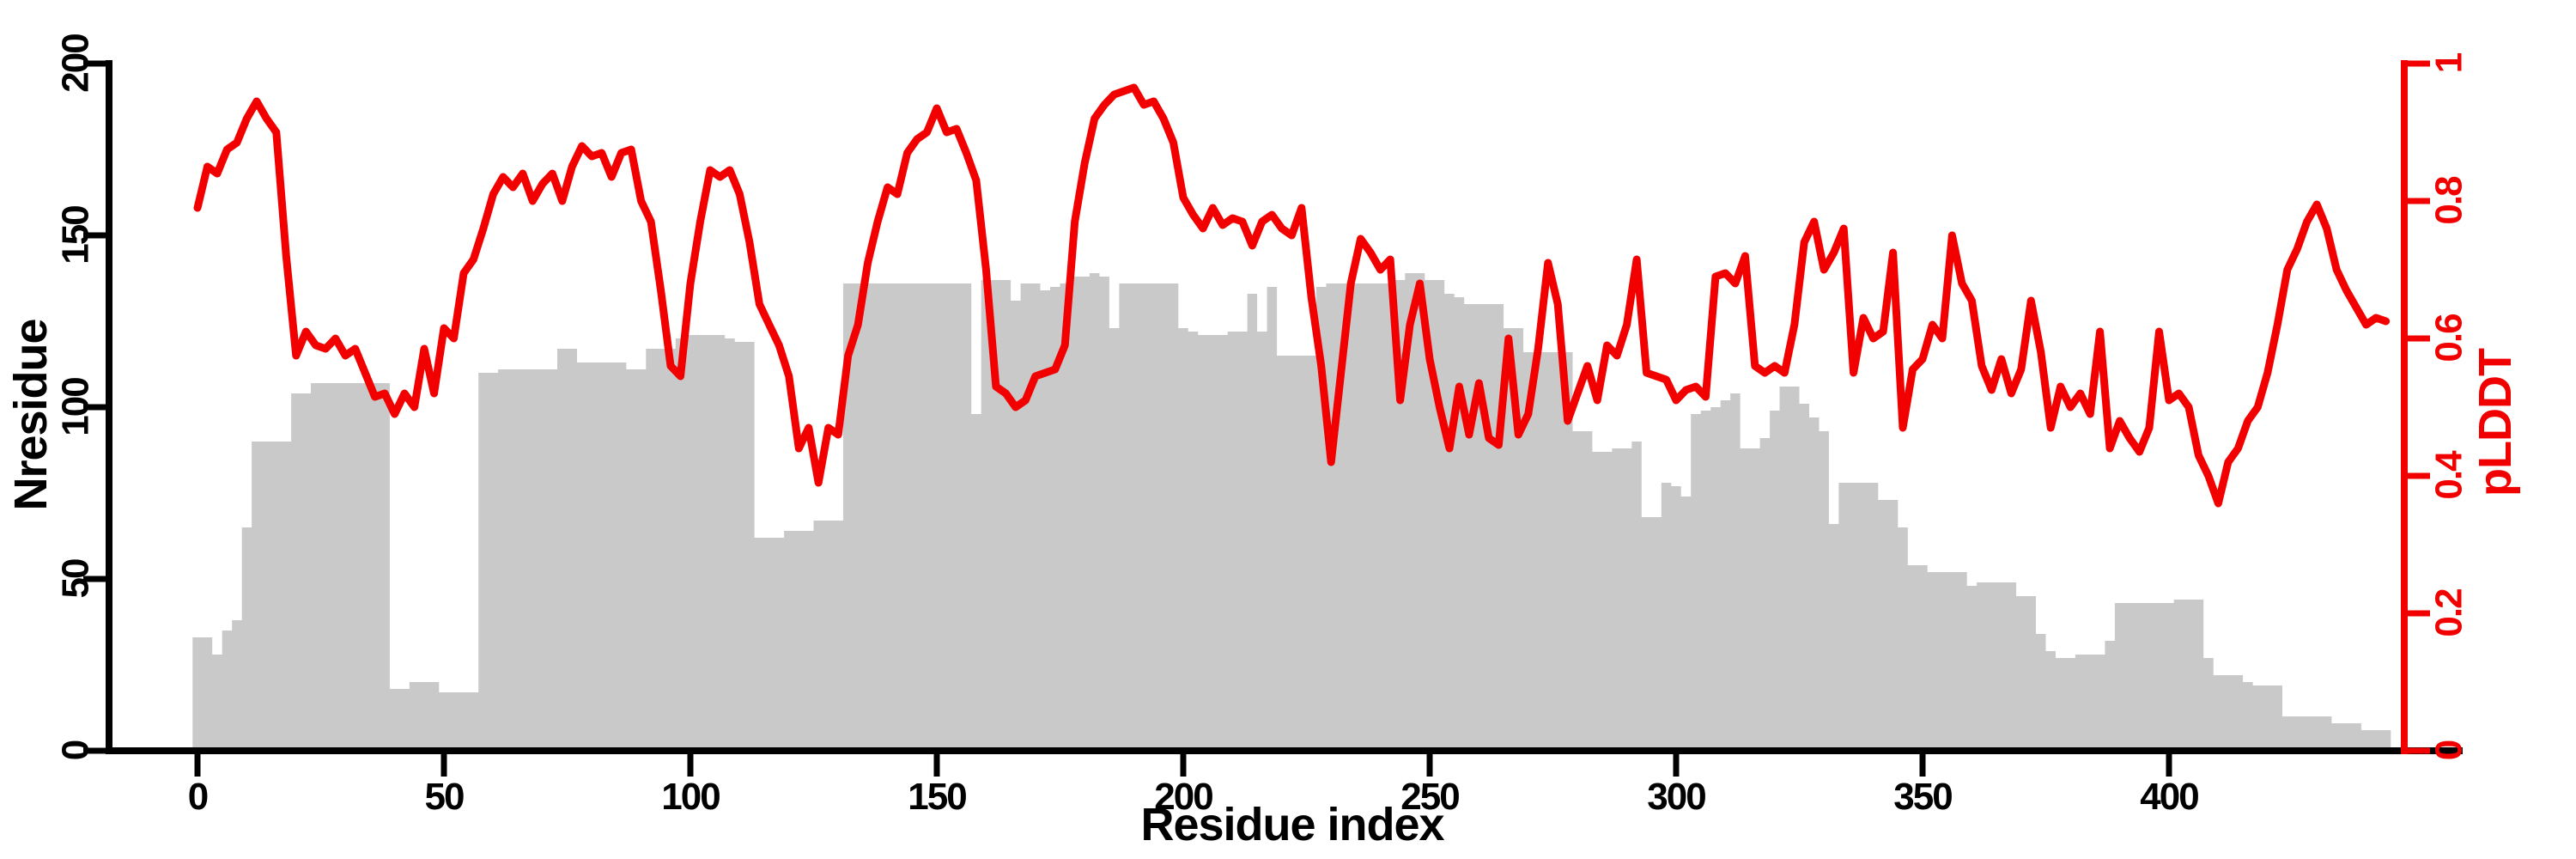 The width and height of the screenshot is (2576, 859). Describe the element at coordinates (691, 797) in the screenshot. I see `x-tick-label: 100` at that location.